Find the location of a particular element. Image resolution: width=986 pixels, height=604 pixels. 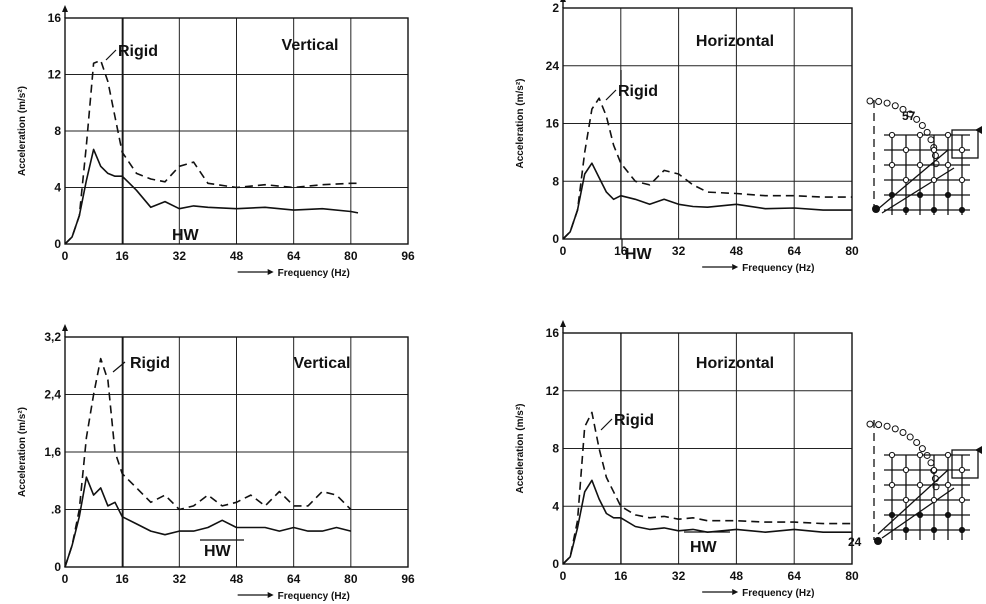

y-tick-label: 0 is located at coordinates (57, 244).